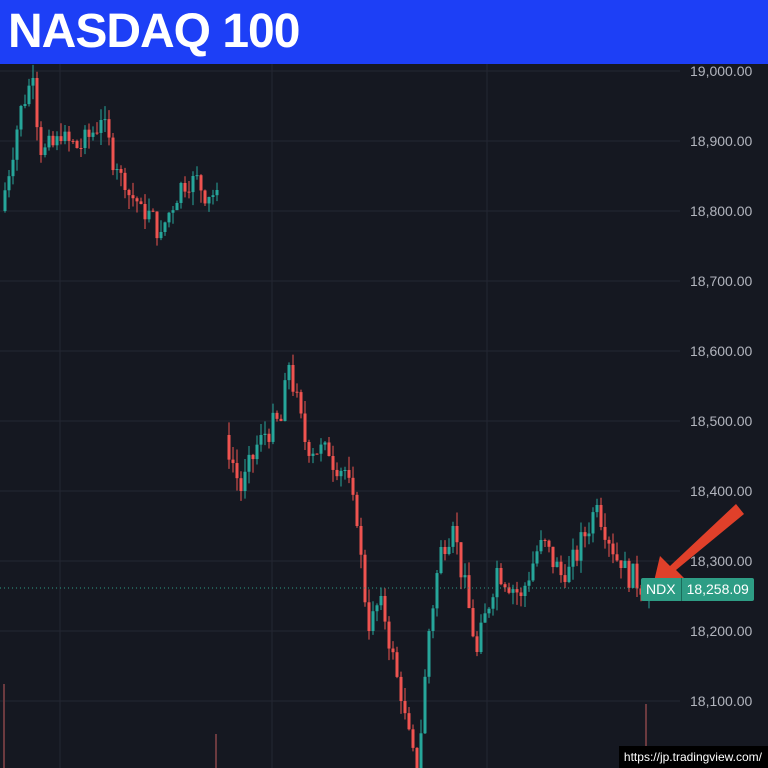 Image resolution: width=768 pixels, height=768 pixels. I want to click on price-axis-label: 18,200.00, so click(721, 631).